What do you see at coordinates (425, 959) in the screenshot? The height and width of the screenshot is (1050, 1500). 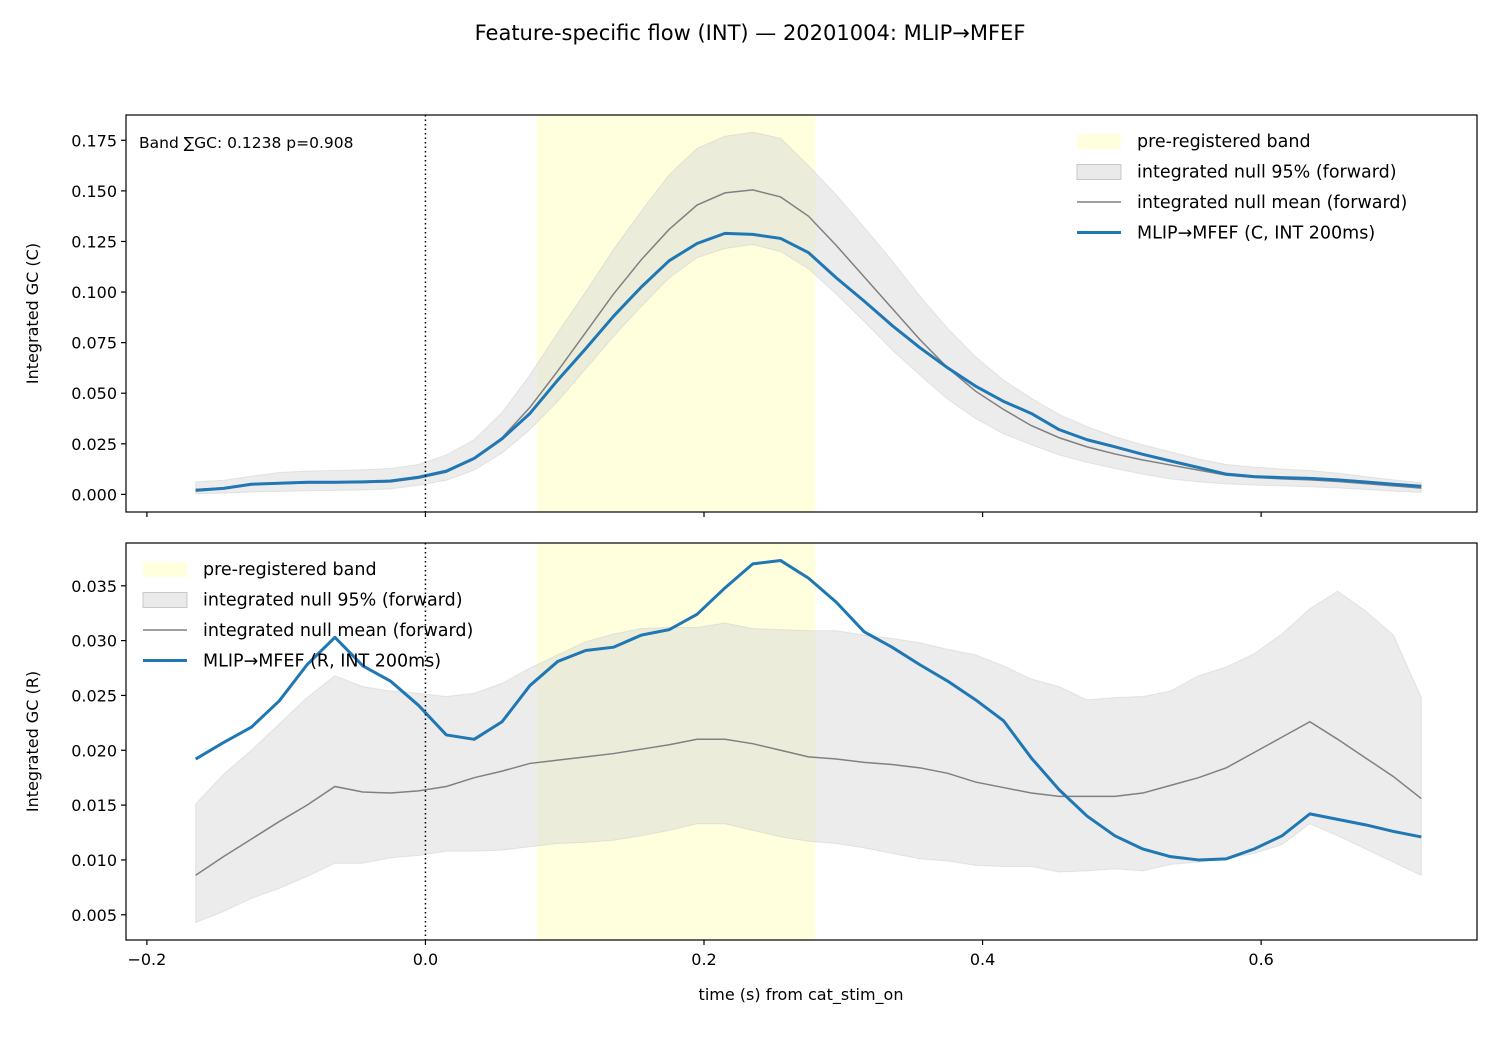 I see `x-tick-label: 0.0` at bounding box center [425, 959].